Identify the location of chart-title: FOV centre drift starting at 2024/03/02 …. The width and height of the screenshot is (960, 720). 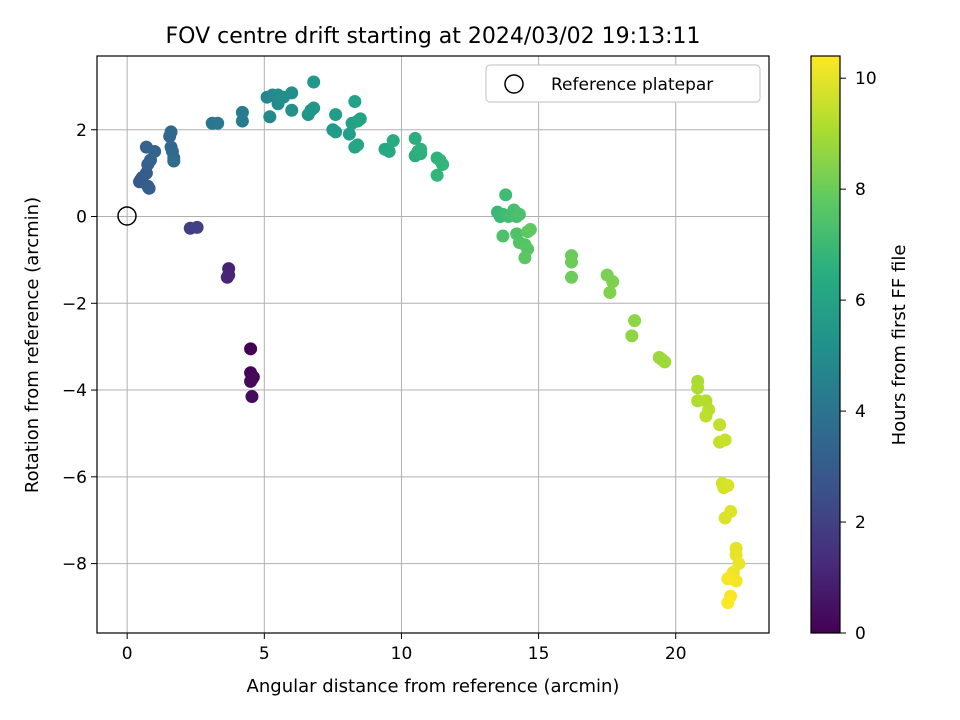
(433, 36).